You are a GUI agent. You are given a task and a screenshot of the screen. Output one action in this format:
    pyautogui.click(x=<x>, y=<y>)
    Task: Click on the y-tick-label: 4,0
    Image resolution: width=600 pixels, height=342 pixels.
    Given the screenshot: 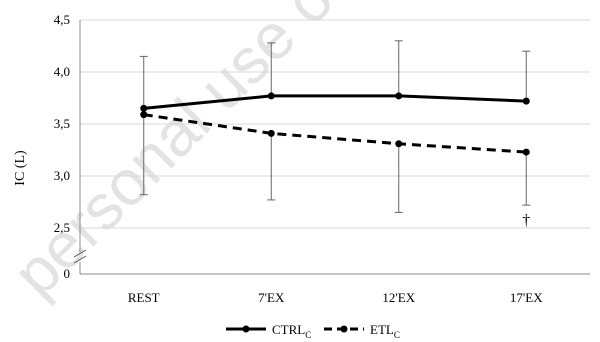 What is the action you would take?
    pyautogui.click(x=62, y=71)
    